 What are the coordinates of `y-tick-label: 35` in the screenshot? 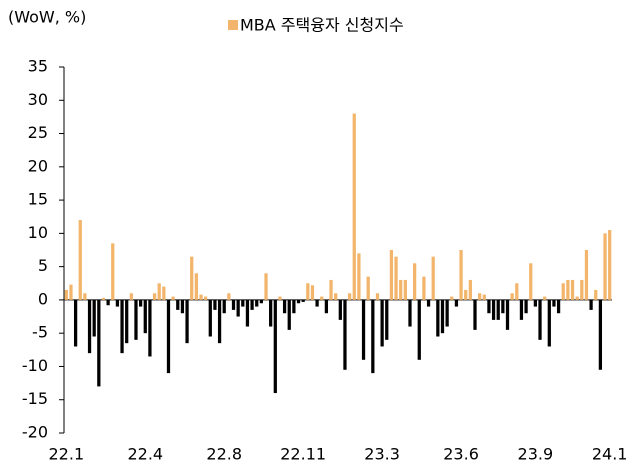 It's located at (38, 66).